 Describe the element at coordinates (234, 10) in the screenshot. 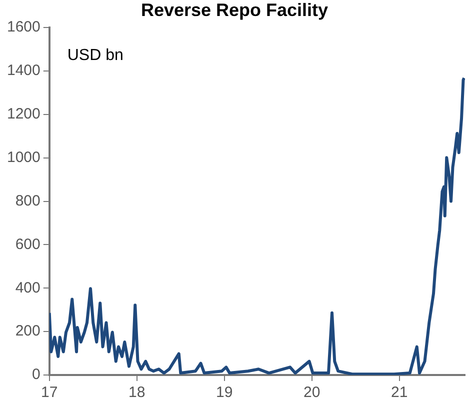

I see `chart-title: Reverse Repo Facility` at that location.